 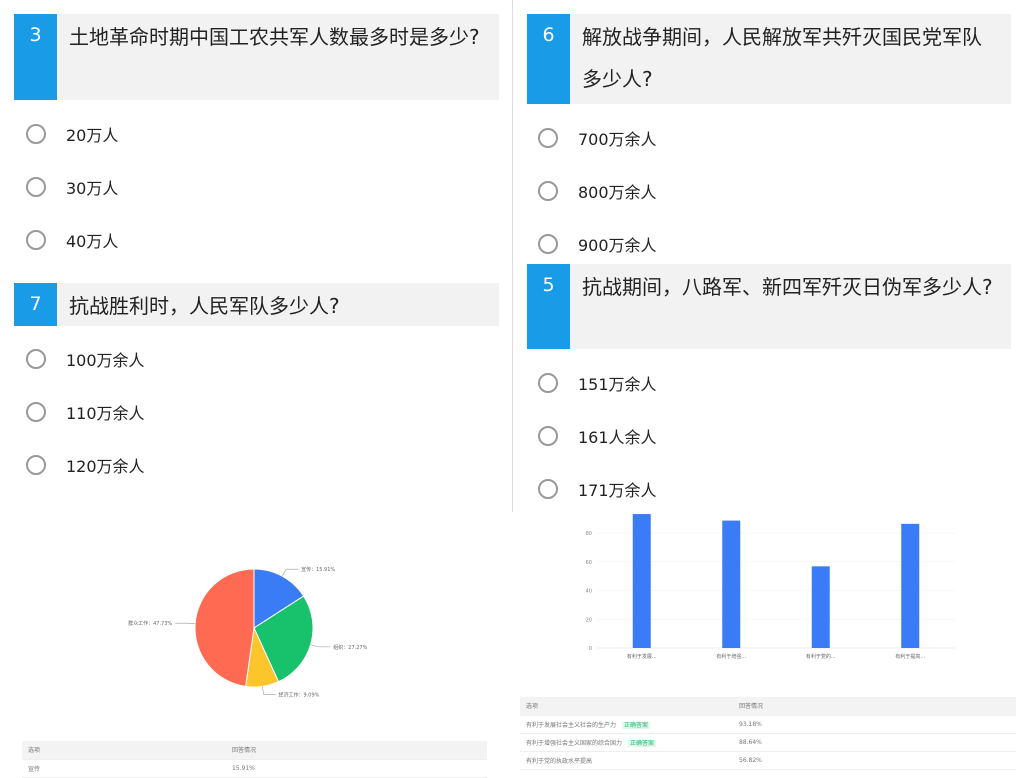 I want to click on left-result-table: 选项 回答情况 宣传 15.91%, so click(x=254, y=759).